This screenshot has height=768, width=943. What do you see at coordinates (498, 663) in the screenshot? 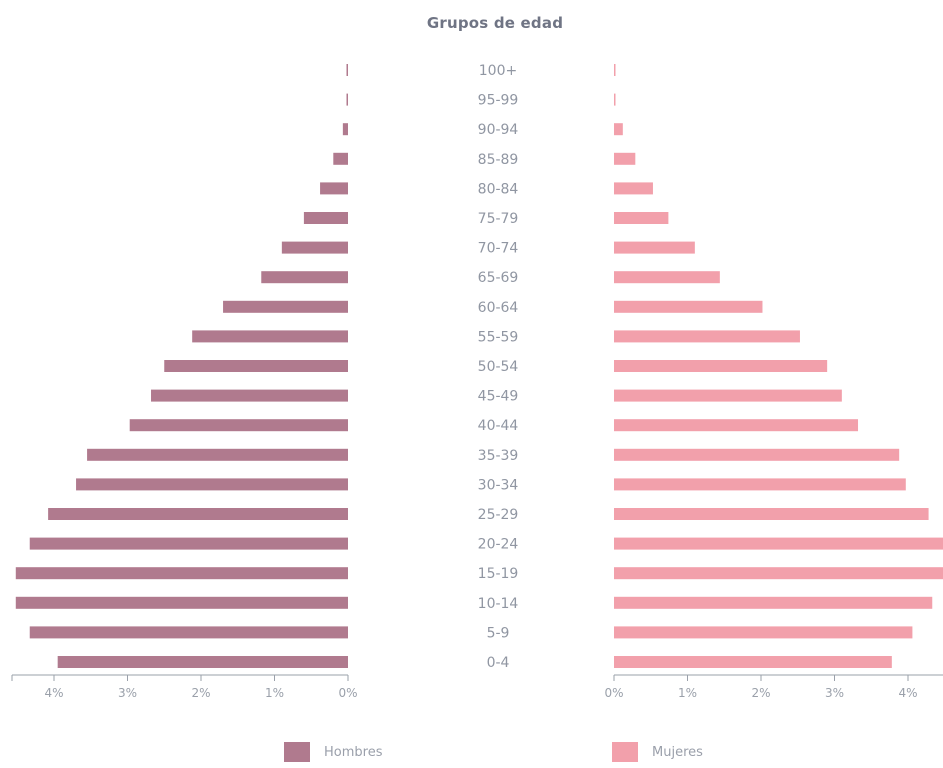
I see `age-label-0-4: 0-4` at bounding box center [498, 663].